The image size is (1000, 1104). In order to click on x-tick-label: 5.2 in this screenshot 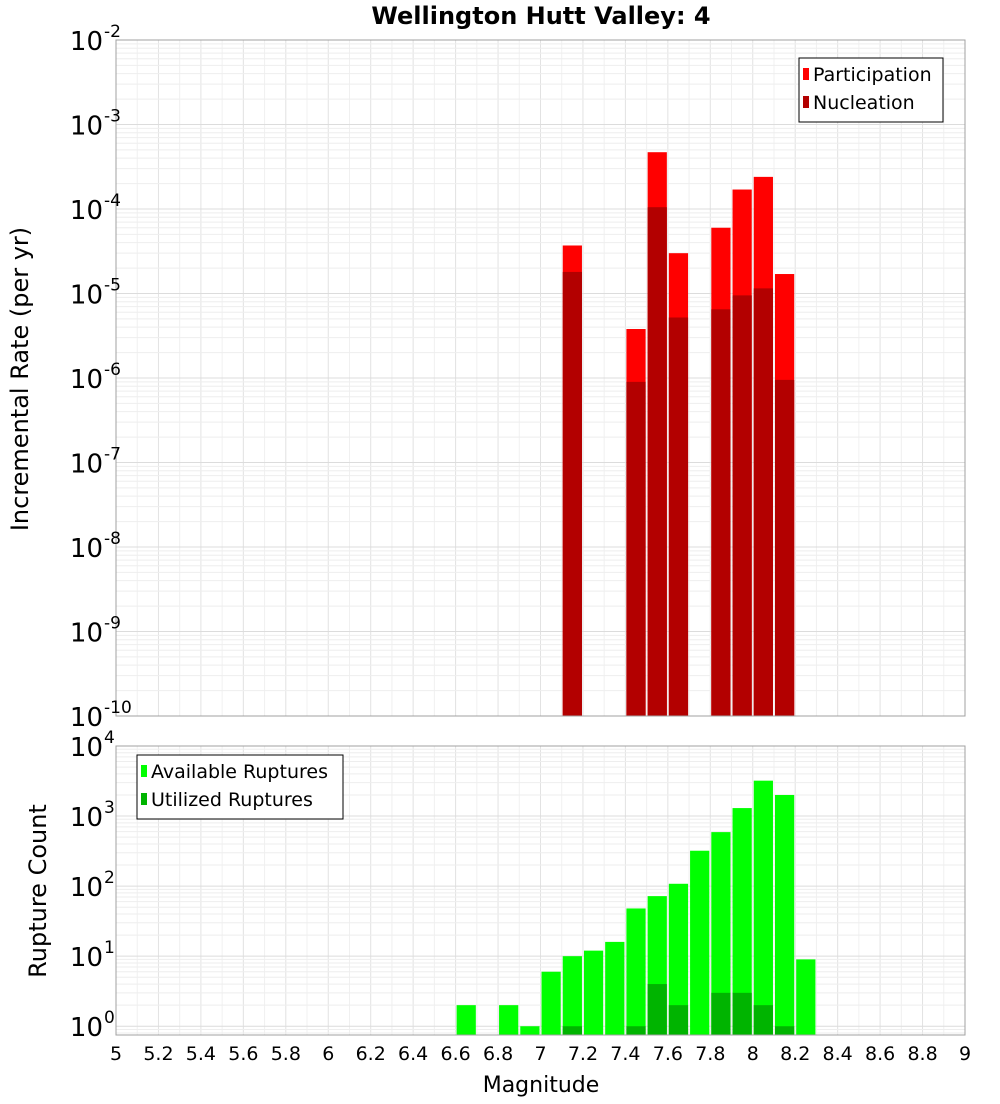, I will do `click(158, 1054)`.